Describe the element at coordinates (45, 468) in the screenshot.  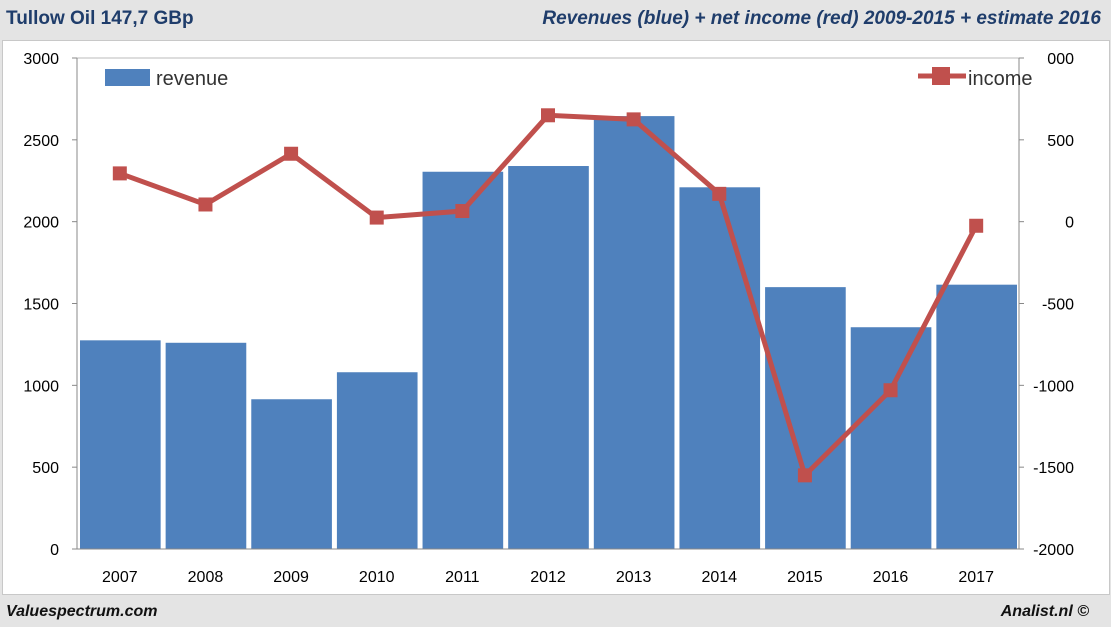
I see `left-tick-label: 500` at that location.